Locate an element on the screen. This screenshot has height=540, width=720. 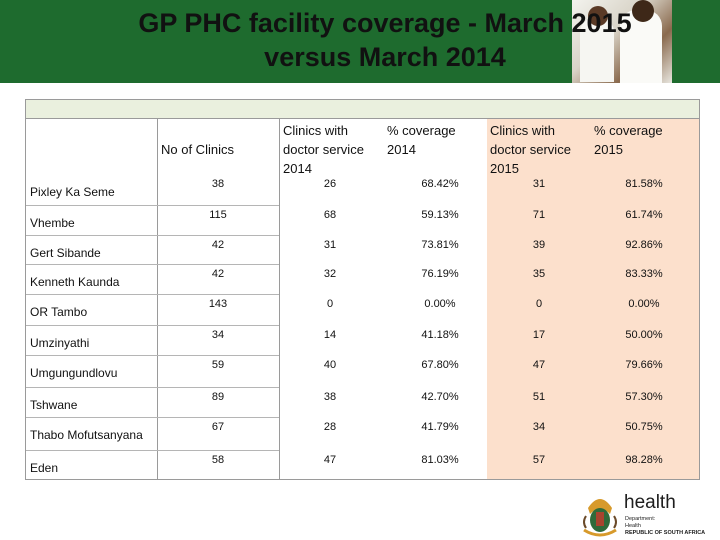
cell-cov2014: 41.79% is located at coordinates (440, 427).